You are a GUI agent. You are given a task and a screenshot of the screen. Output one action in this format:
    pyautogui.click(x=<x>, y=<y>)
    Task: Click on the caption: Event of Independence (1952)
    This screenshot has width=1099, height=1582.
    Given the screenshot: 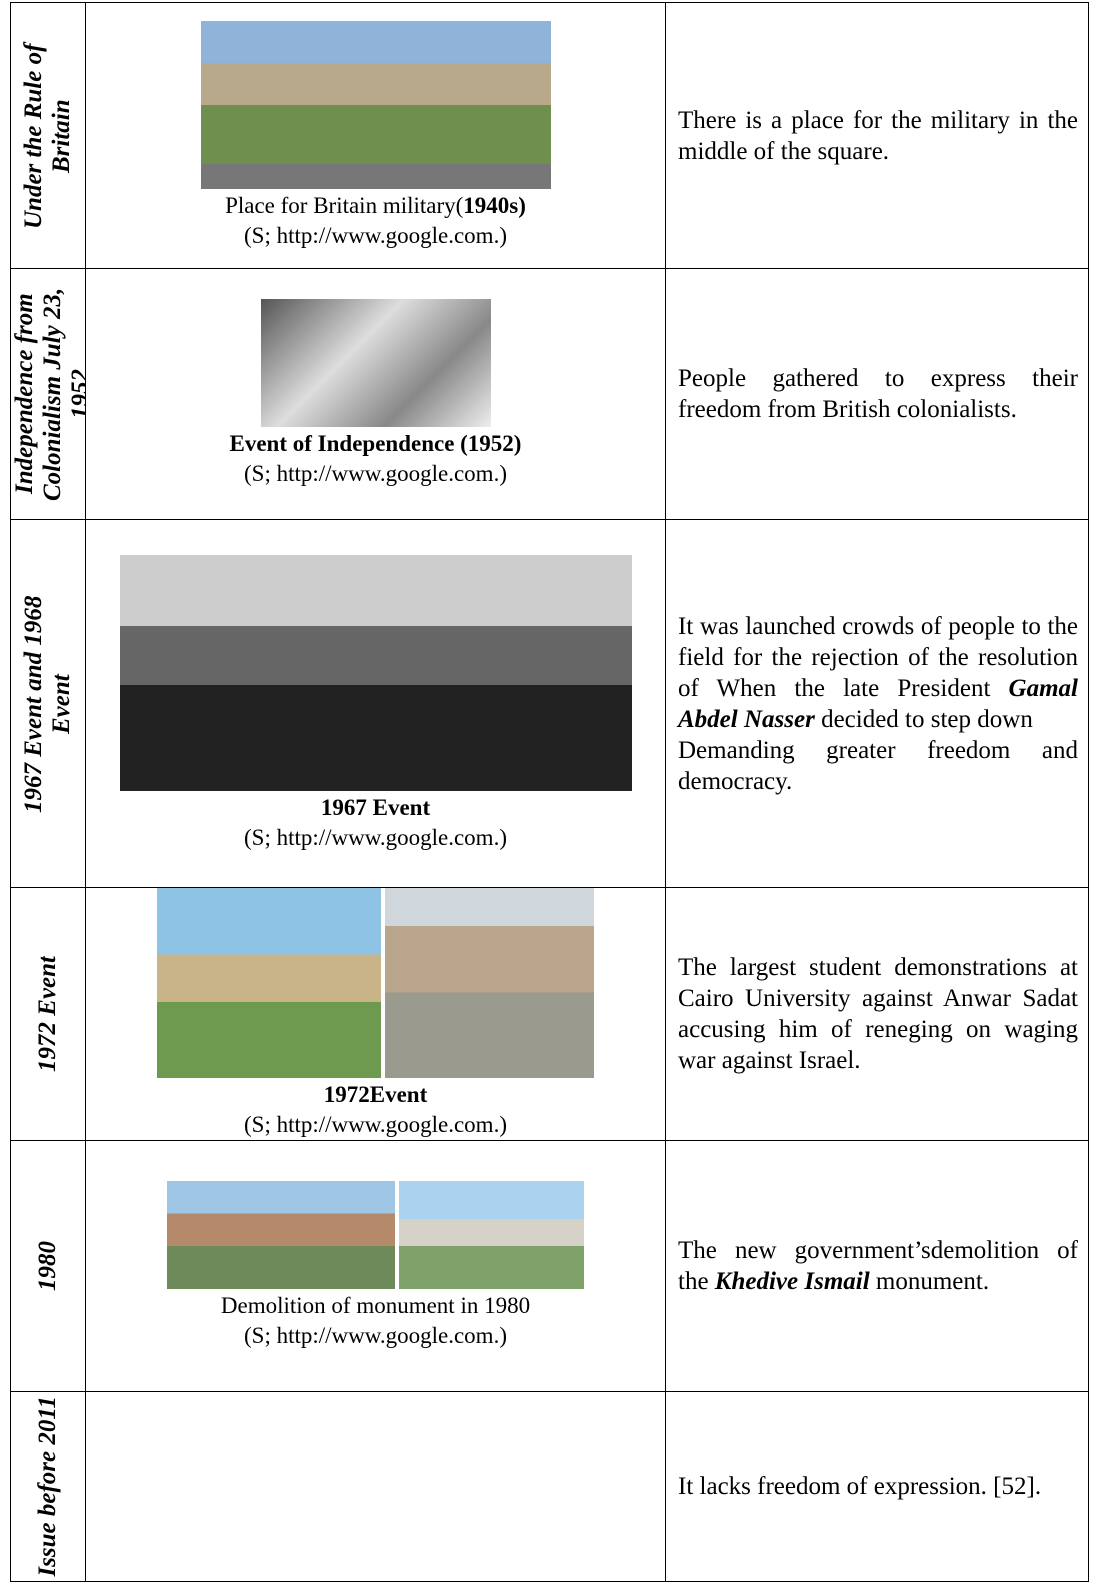 What is the action you would take?
    pyautogui.click(x=375, y=444)
    